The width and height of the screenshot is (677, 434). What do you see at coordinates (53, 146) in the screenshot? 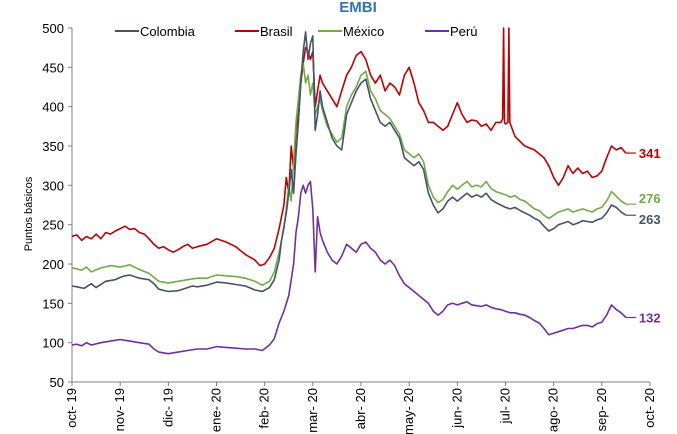
I see `y-tick-label: 350` at bounding box center [53, 146].